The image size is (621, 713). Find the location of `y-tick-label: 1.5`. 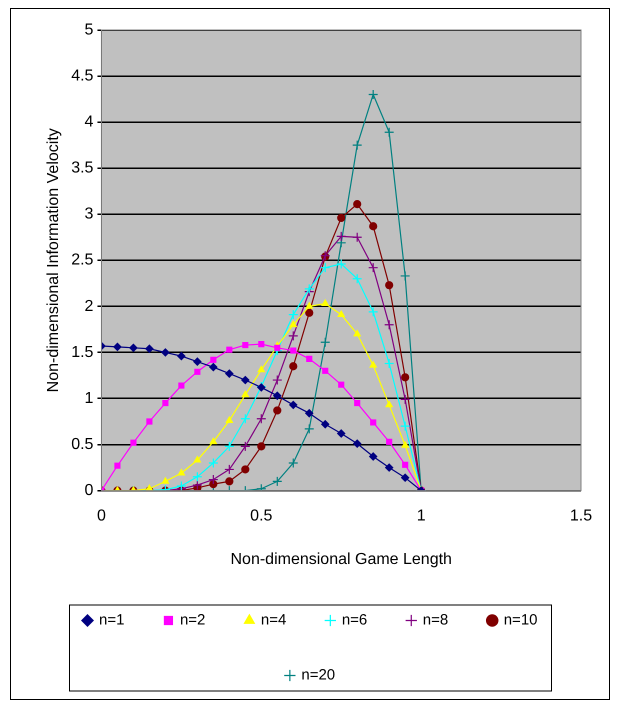

y-tick-label: 1.5 is located at coordinates (82, 352).